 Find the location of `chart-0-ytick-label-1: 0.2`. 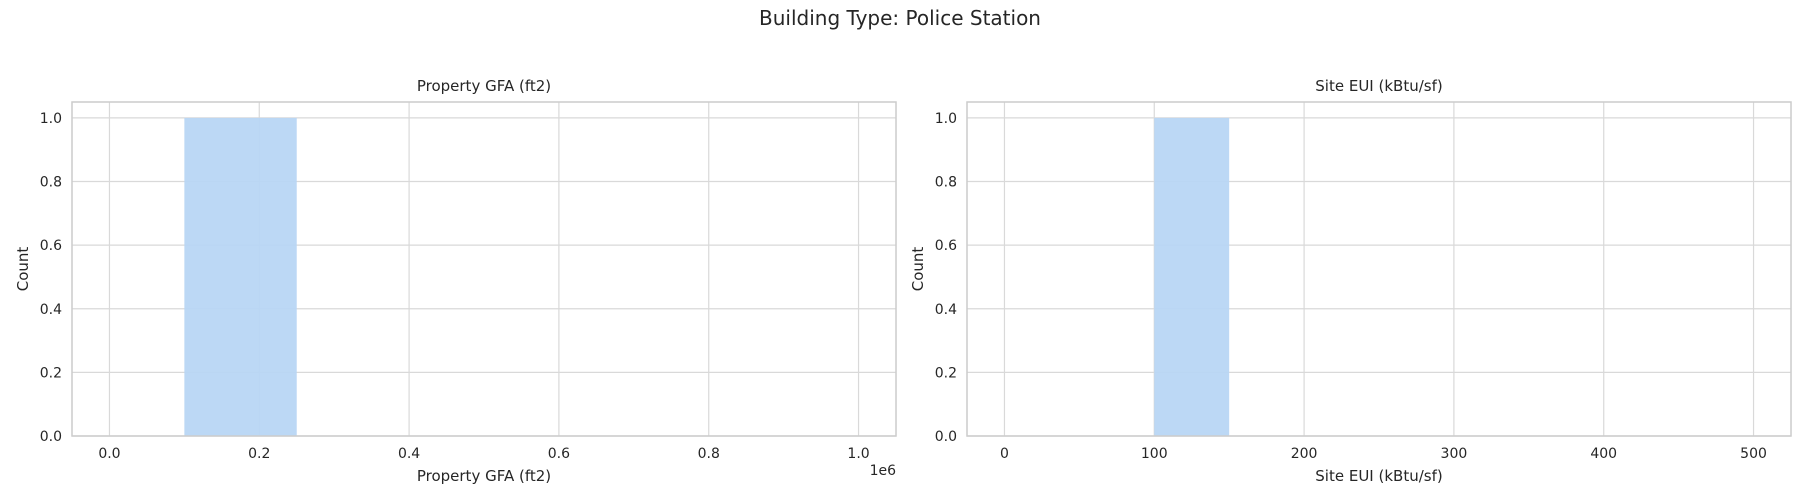

chart-0-ytick-label-1: 0.2 is located at coordinates (51, 373).